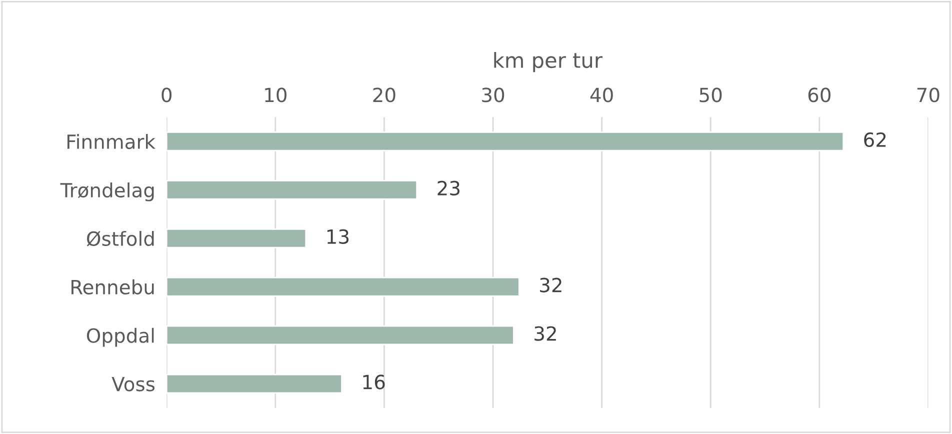 The image size is (952, 434). What do you see at coordinates (548, 62) in the screenshot?
I see `x-axis-title: km per tur` at bounding box center [548, 62].